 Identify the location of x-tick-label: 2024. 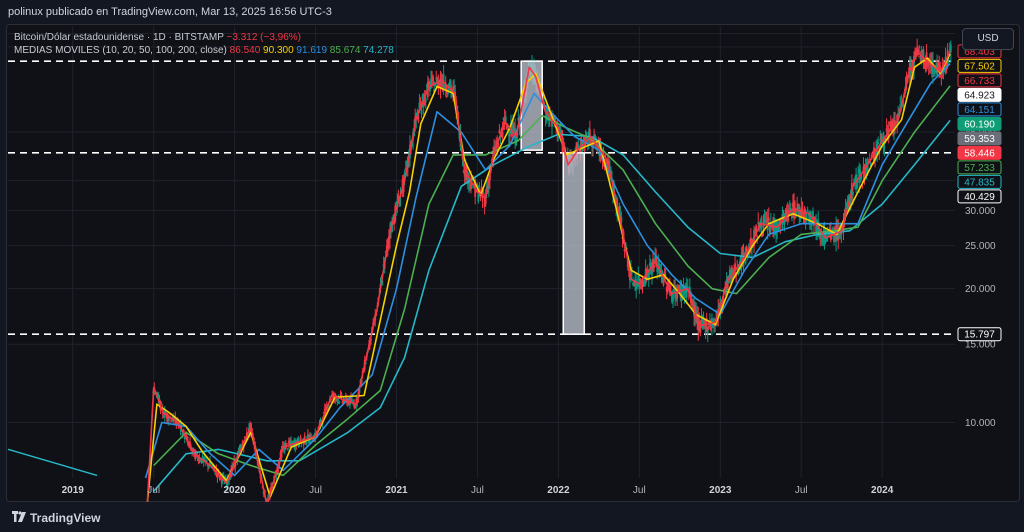
(882, 490).